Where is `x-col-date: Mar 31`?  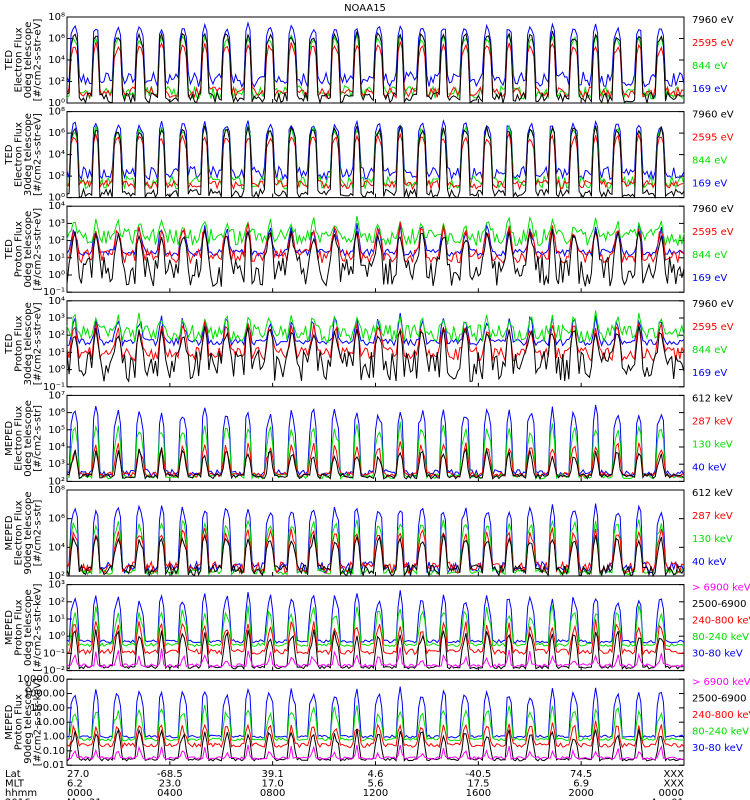 x-col-date: Mar 31 is located at coordinates (84, 799).